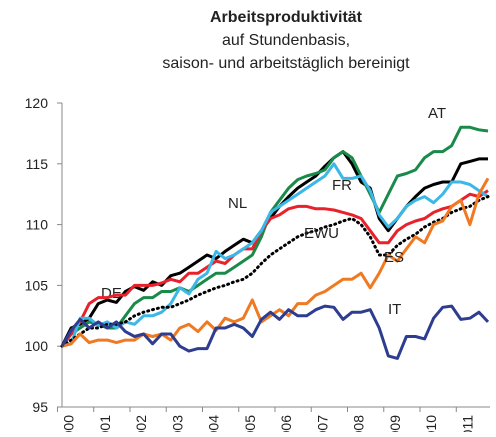 The image size is (496, 437). I want to click on chart-subtitle: saison- und arbeitstäglich bereinigt, so click(286, 63).